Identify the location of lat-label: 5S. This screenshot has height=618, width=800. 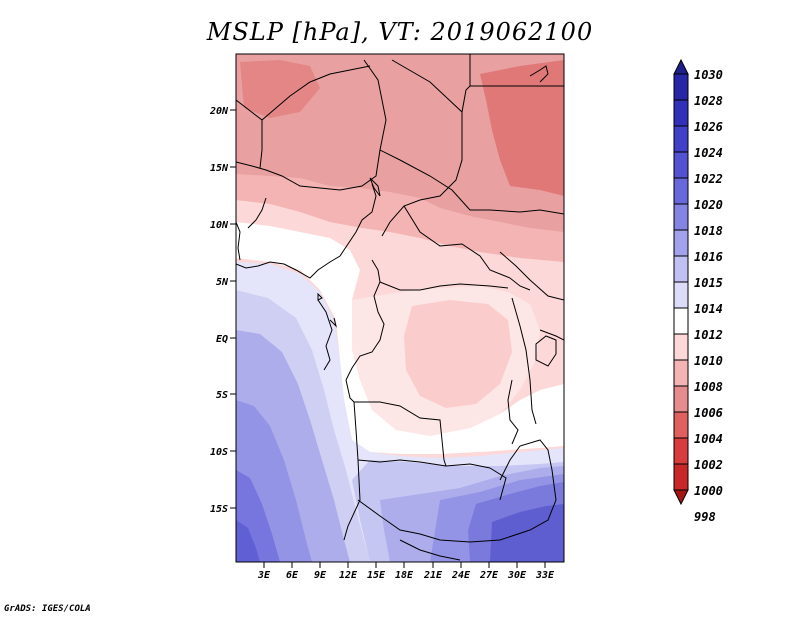
(222, 395).